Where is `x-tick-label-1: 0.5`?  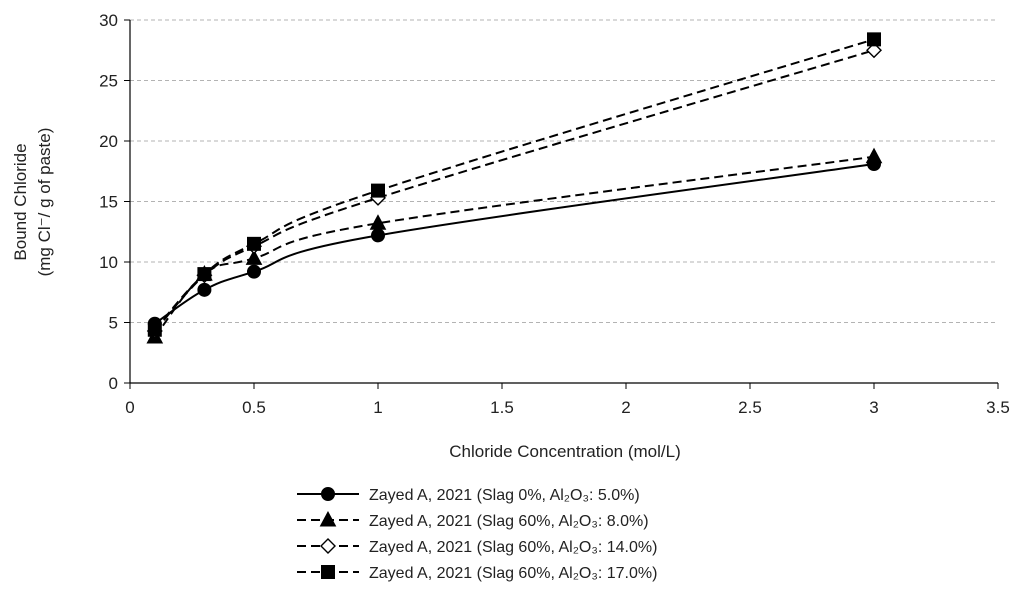 x-tick-label-1: 0.5 is located at coordinates (254, 407).